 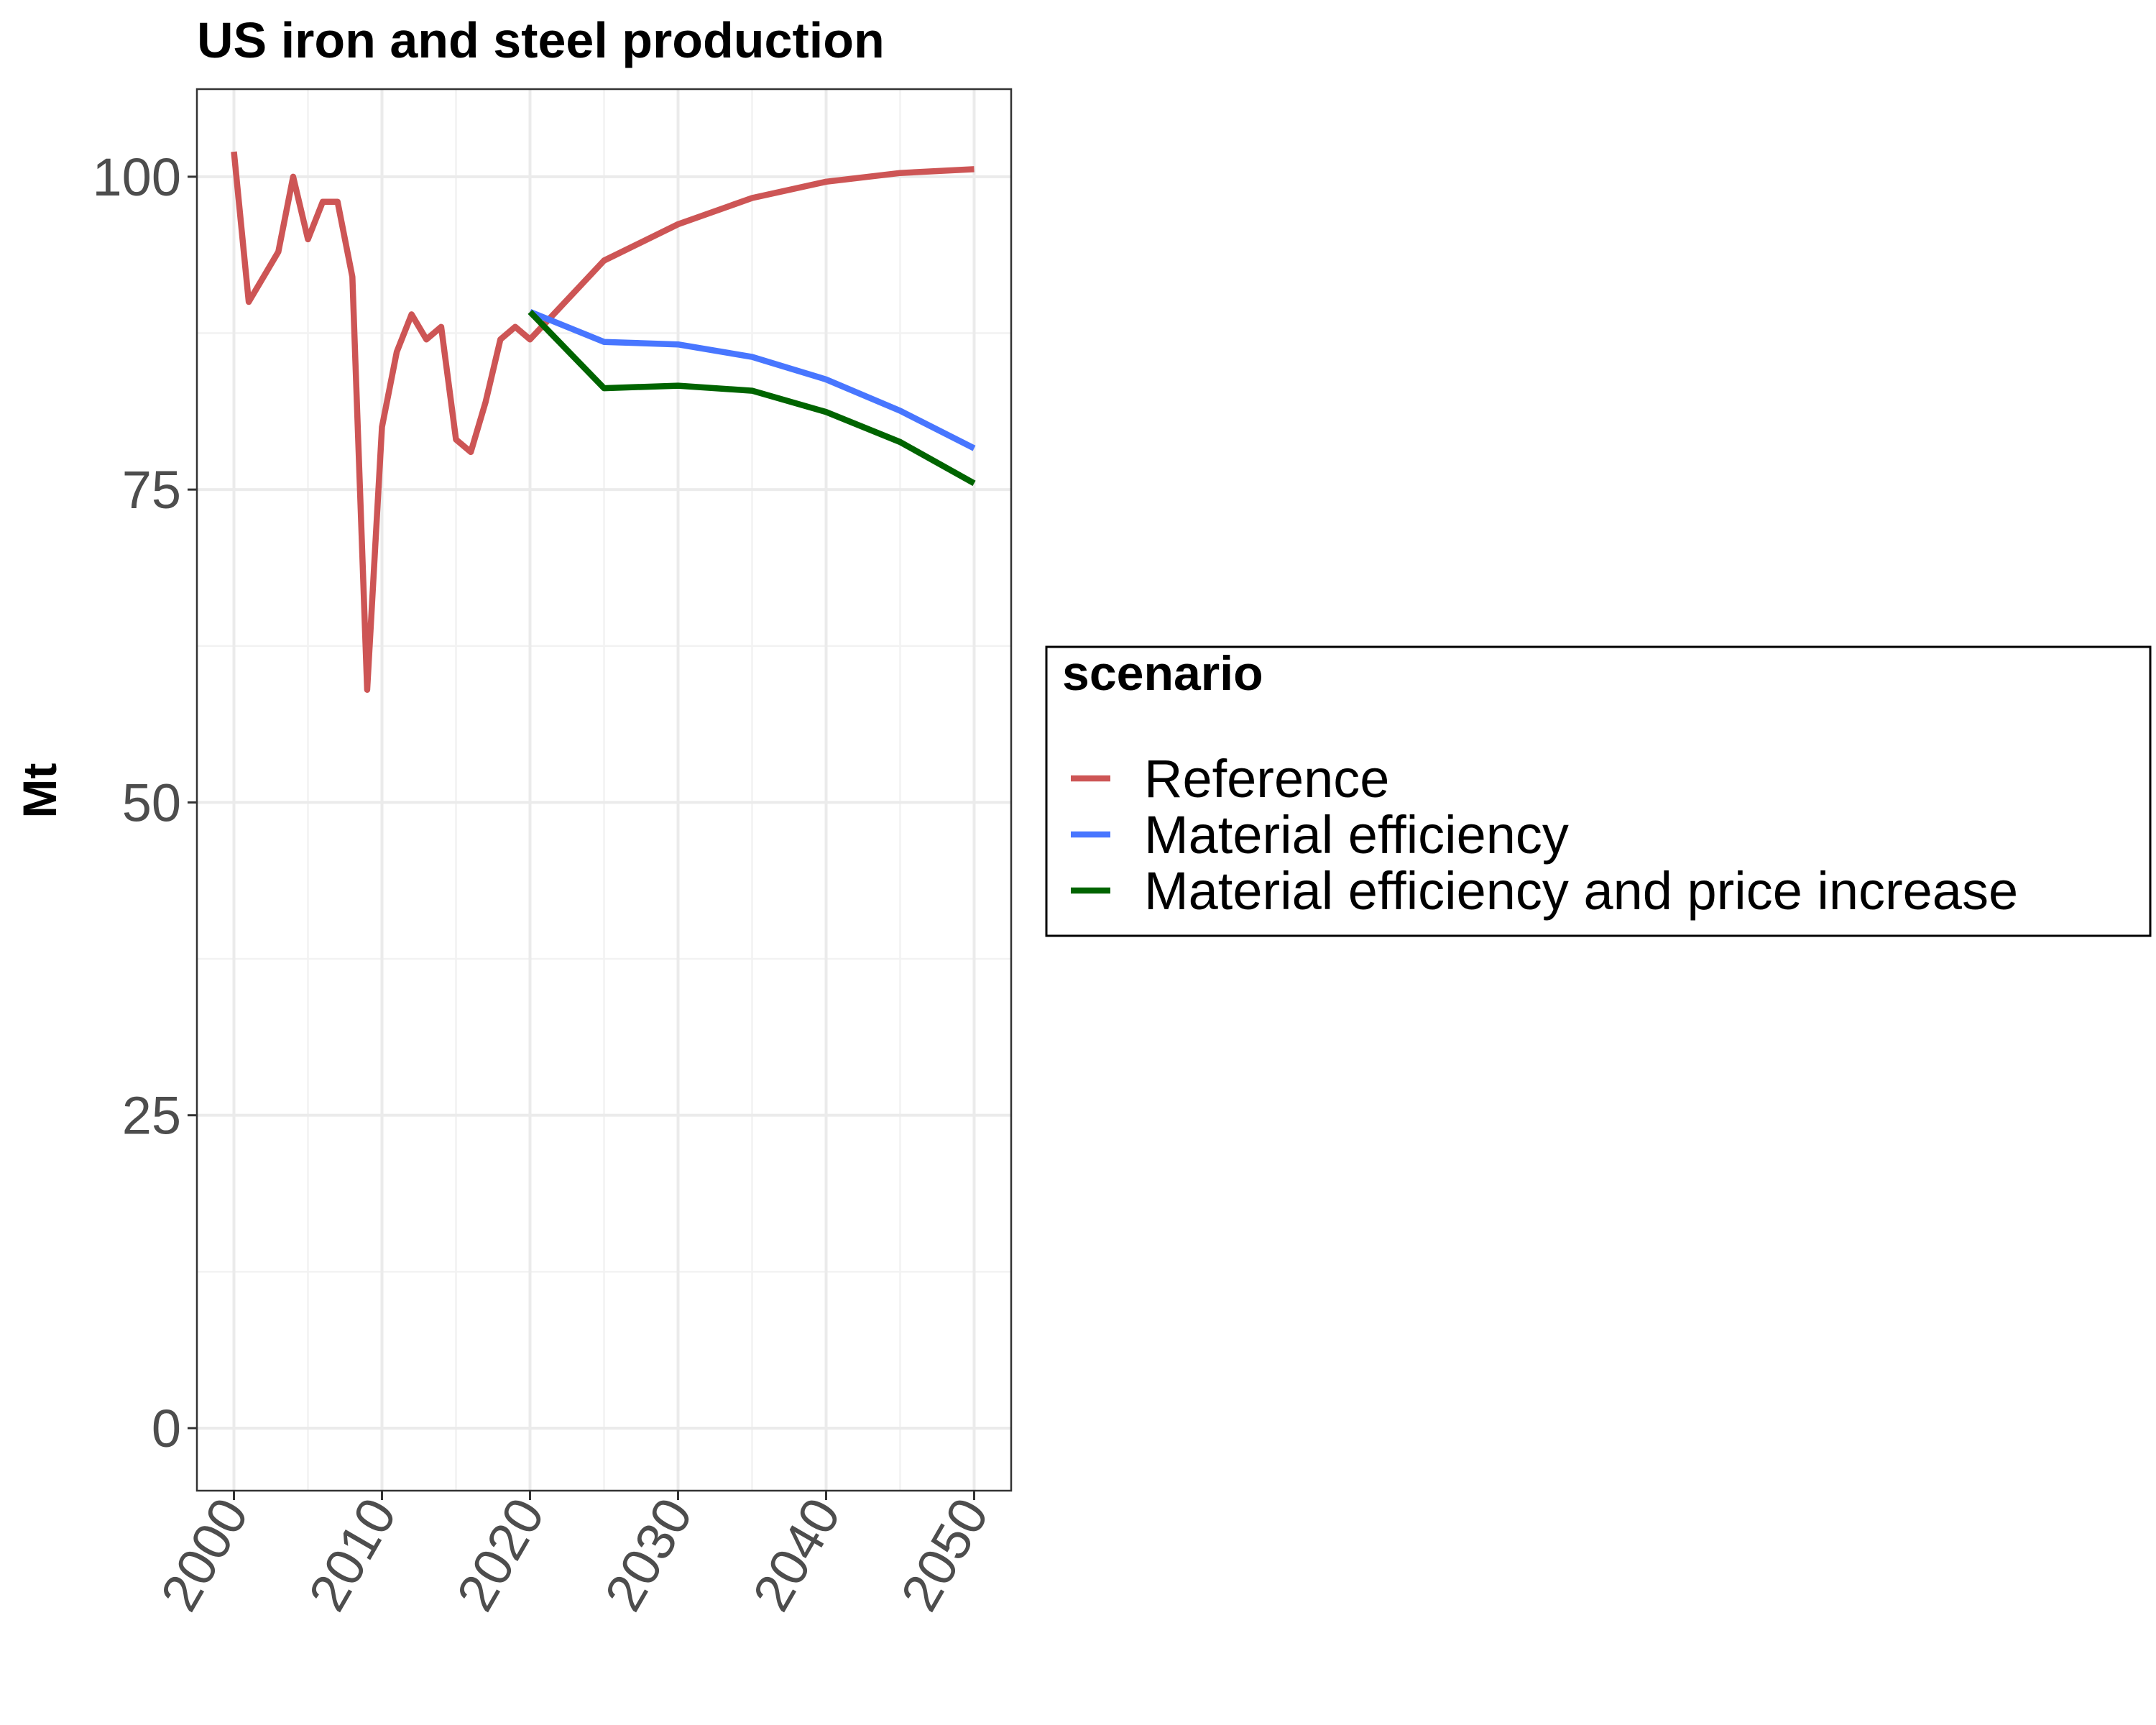 I want to click on y-tick-label: 50, so click(x=152, y=802).